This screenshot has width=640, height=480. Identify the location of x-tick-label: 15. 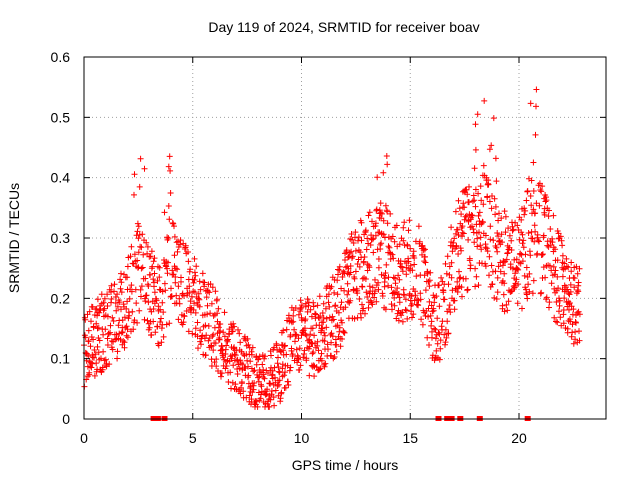
(410, 438).